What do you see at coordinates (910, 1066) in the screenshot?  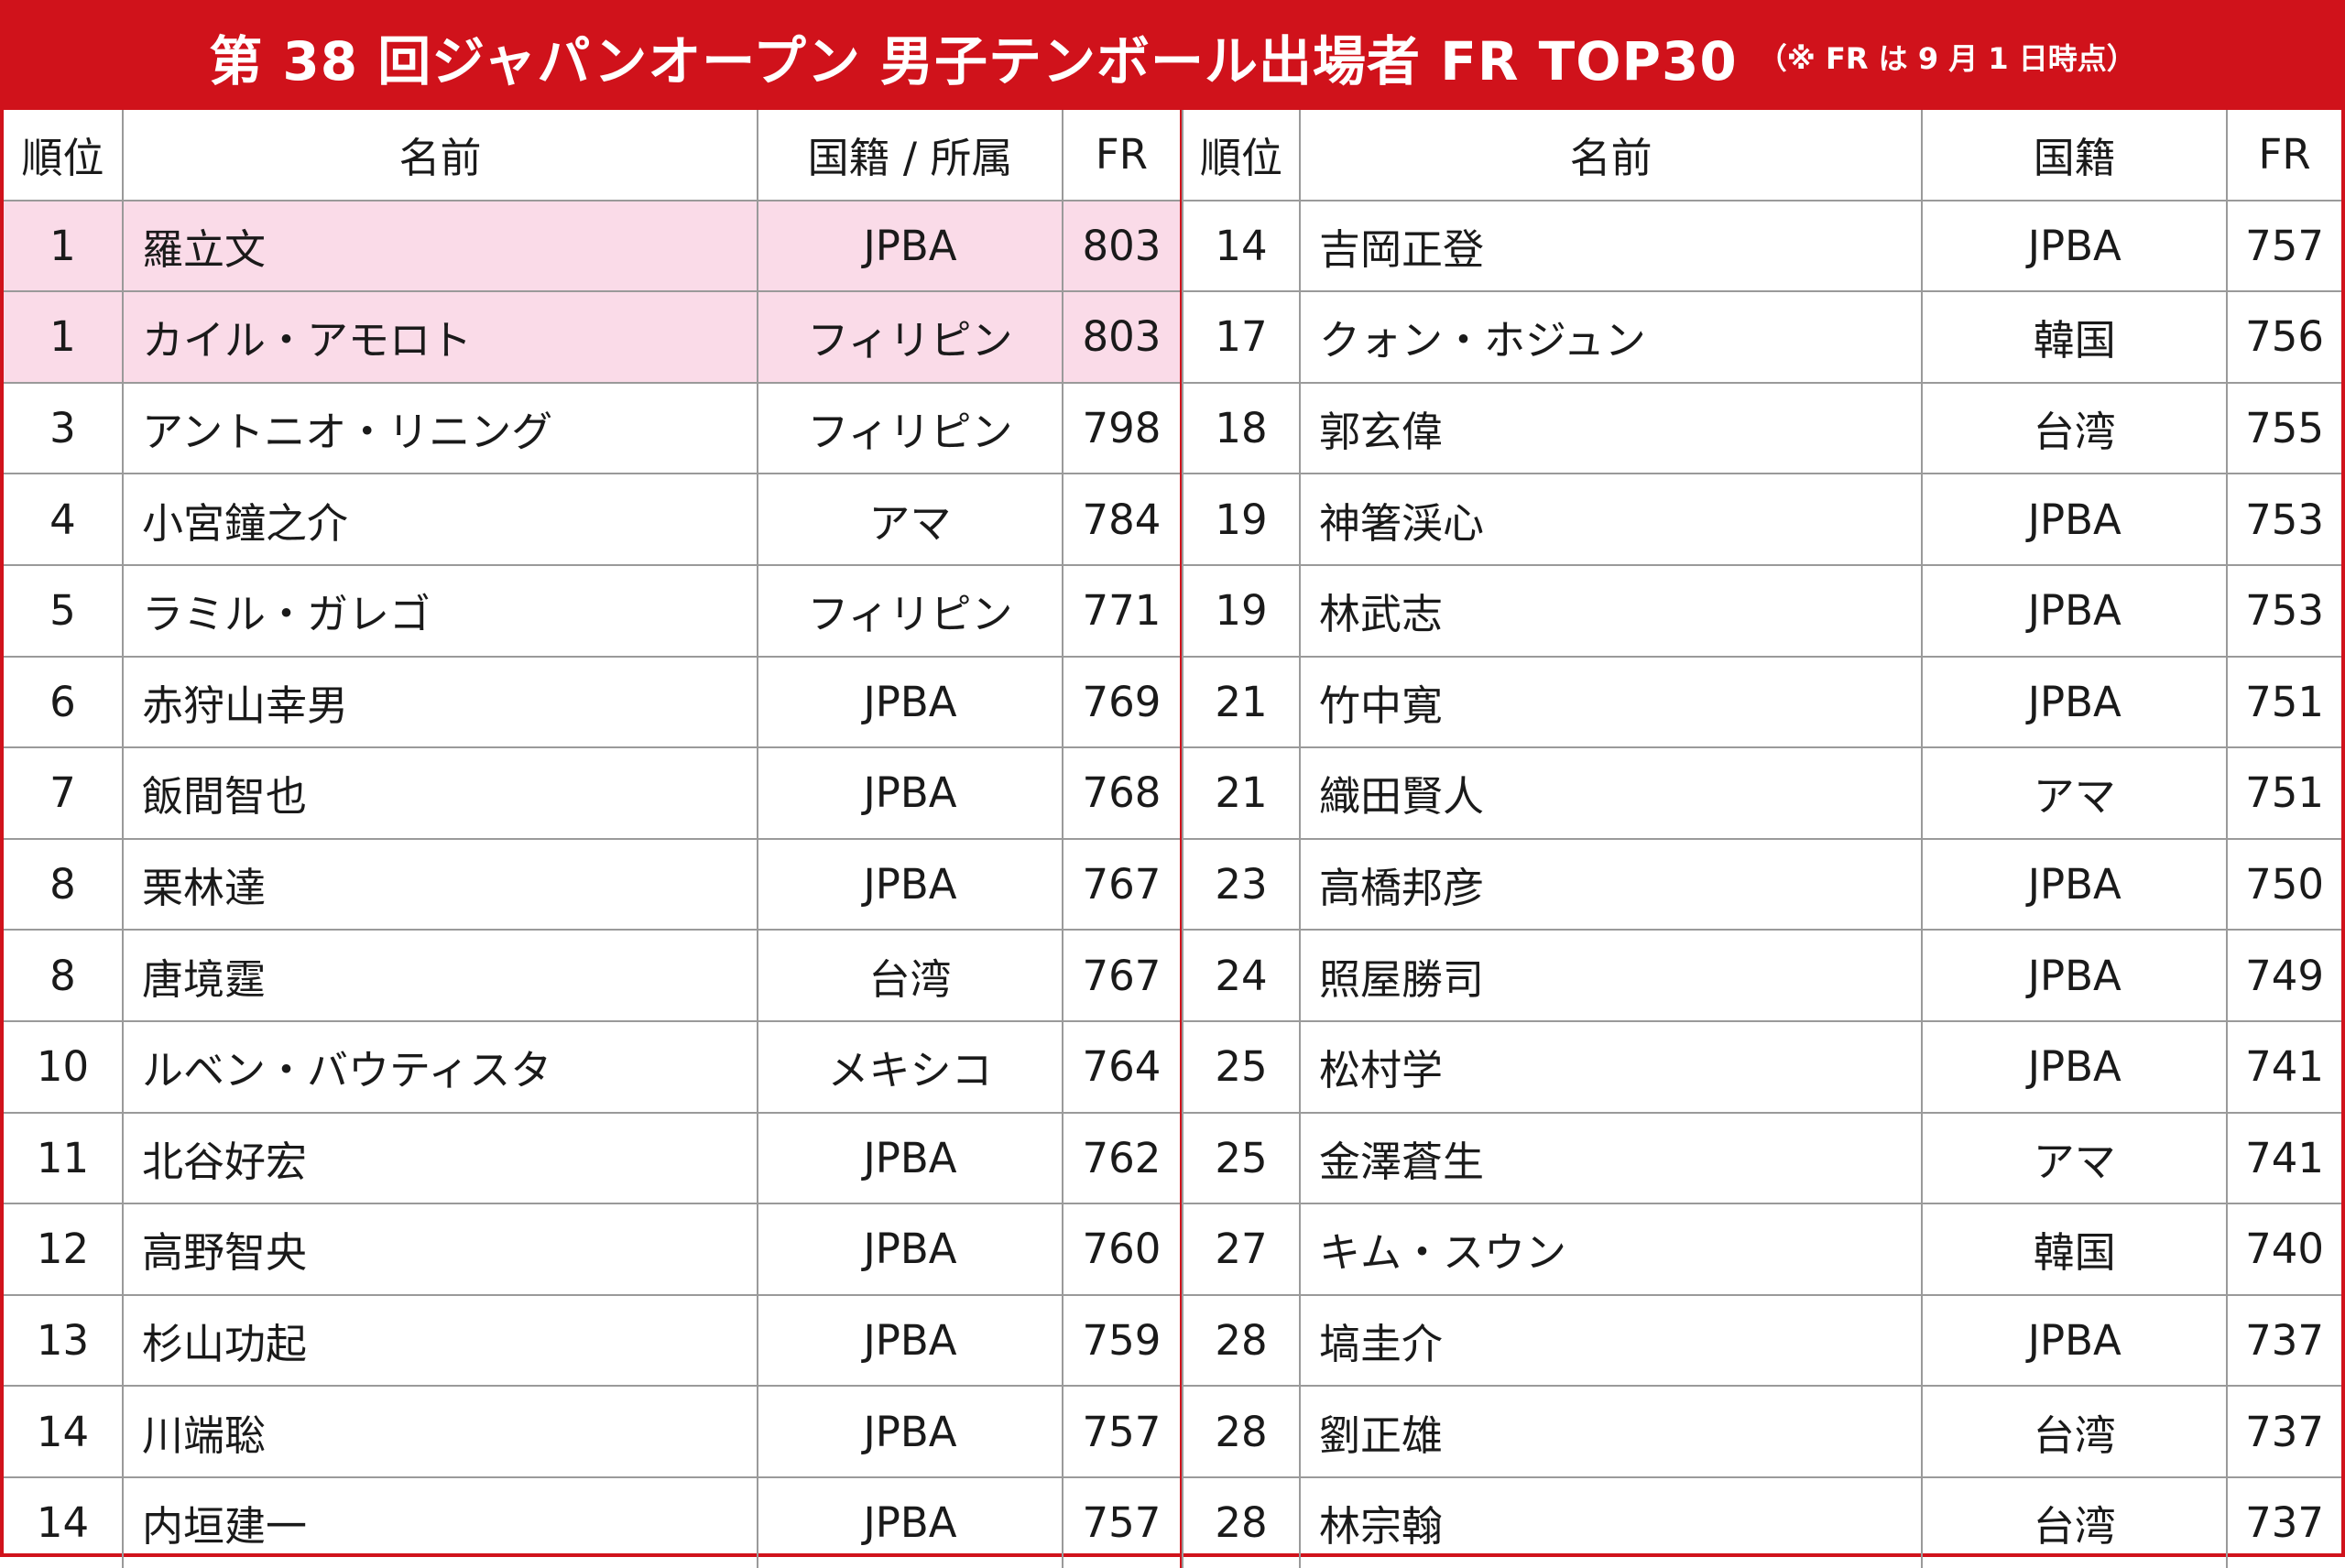 I see `nation-cell: メキシコ` at bounding box center [910, 1066].